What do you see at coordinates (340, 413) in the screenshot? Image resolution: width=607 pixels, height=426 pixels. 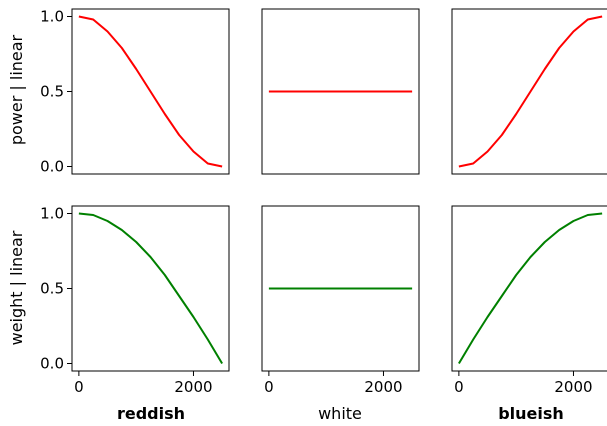 I see `column-label-white: white` at bounding box center [340, 413].